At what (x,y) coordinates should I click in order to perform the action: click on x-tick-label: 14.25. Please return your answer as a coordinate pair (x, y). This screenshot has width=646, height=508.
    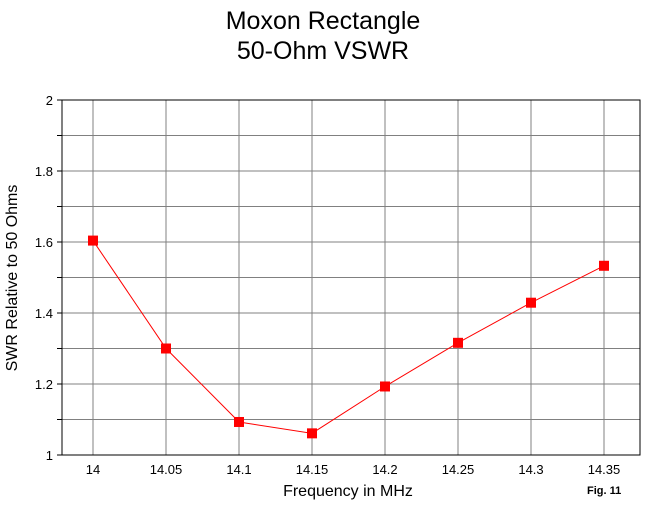
    Looking at the image, I should click on (458, 469).